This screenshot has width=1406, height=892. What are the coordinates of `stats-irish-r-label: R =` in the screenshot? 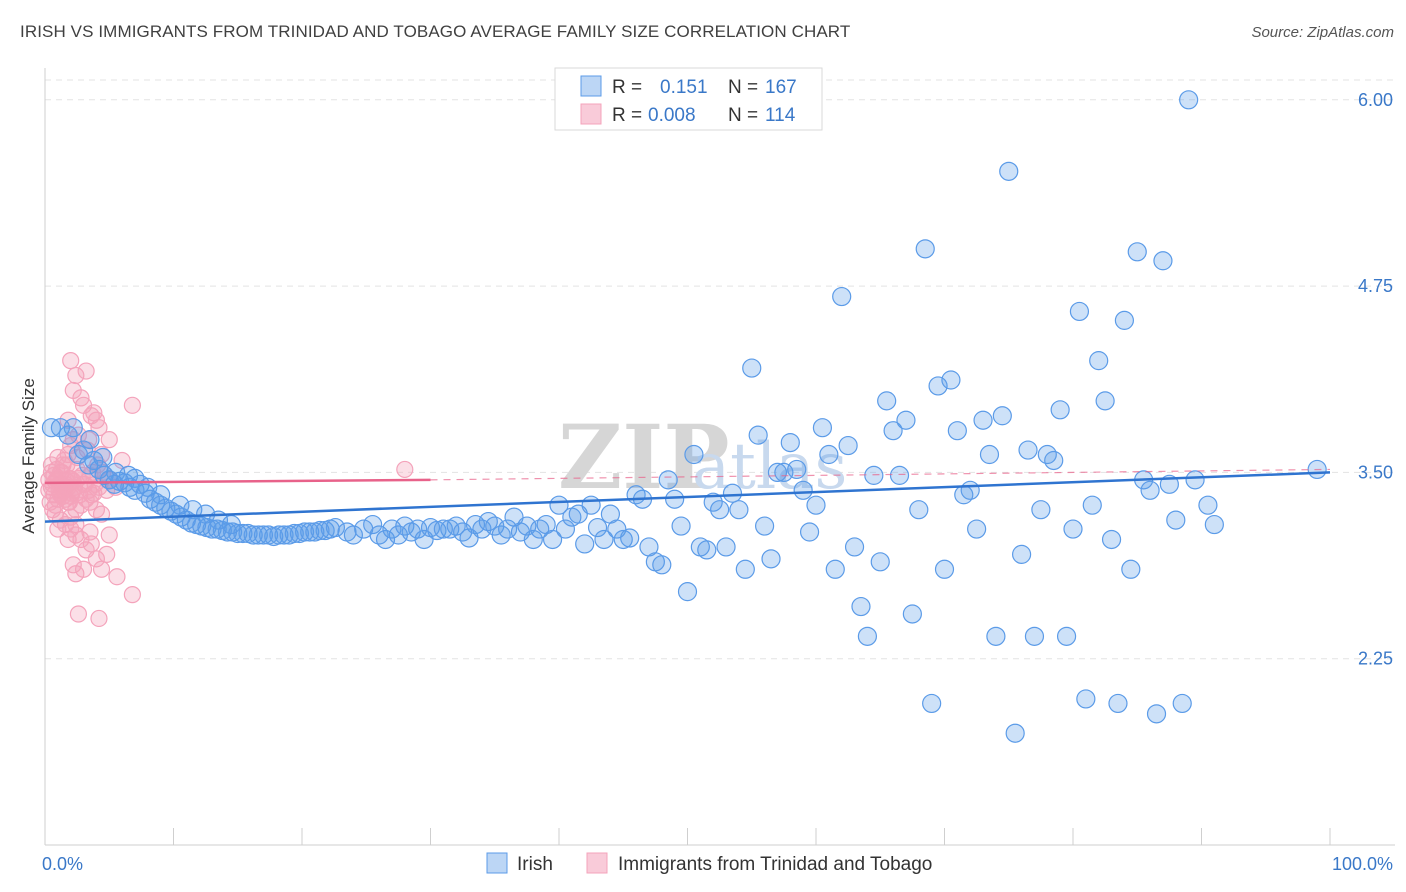 It's located at (627, 87).